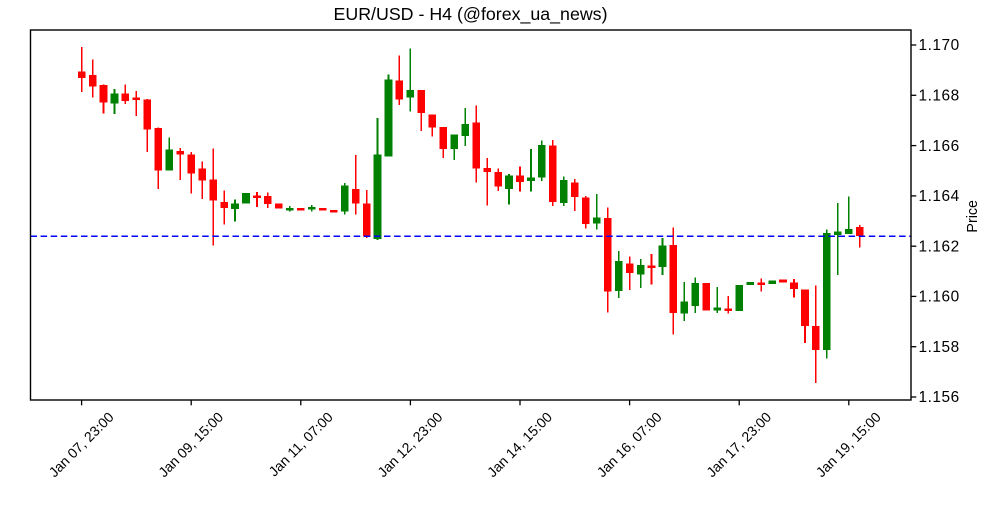 The height and width of the screenshot is (505, 1000). Describe the element at coordinates (471, 14) in the screenshot. I see `svg-text: EUR/USD - H4 (@forex_ua_news)` at that location.